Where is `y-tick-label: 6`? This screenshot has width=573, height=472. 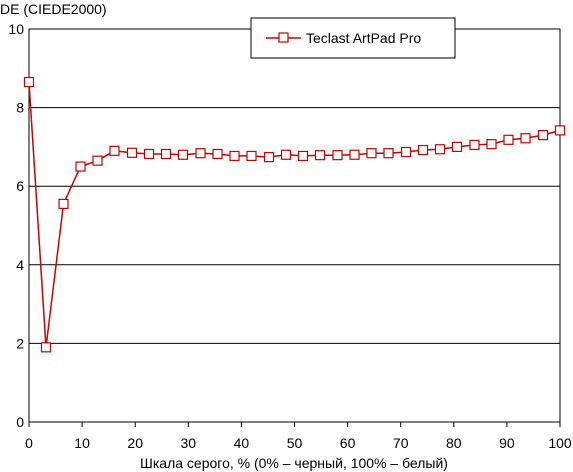
y-tick-label: 6 is located at coordinates (20, 186).